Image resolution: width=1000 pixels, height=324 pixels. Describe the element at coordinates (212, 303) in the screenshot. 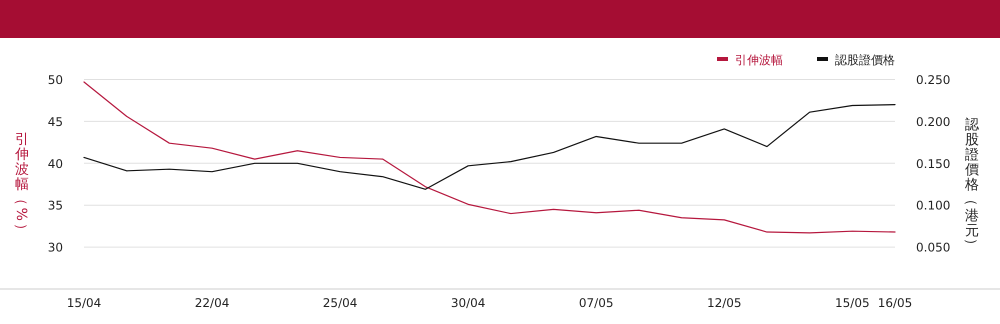

I see `x-tick-label: 22/04` at that location.